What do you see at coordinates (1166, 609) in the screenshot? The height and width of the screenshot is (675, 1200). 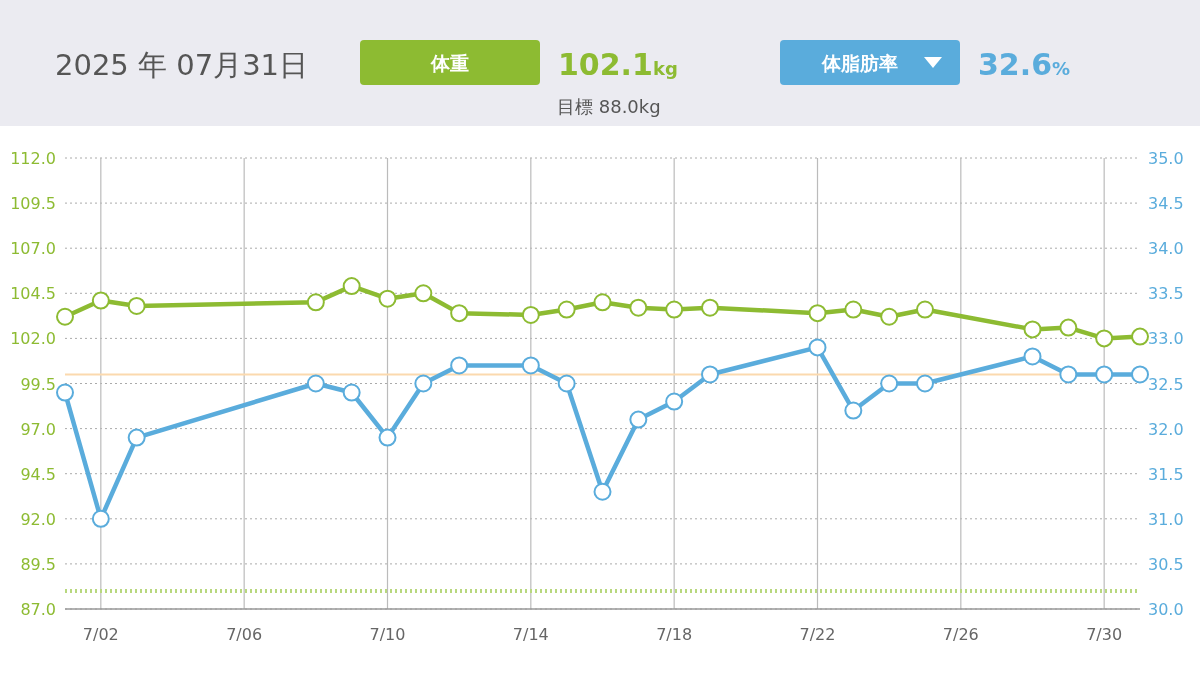 I see `y2-tick-label: 30.0` at bounding box center [1166, 609].